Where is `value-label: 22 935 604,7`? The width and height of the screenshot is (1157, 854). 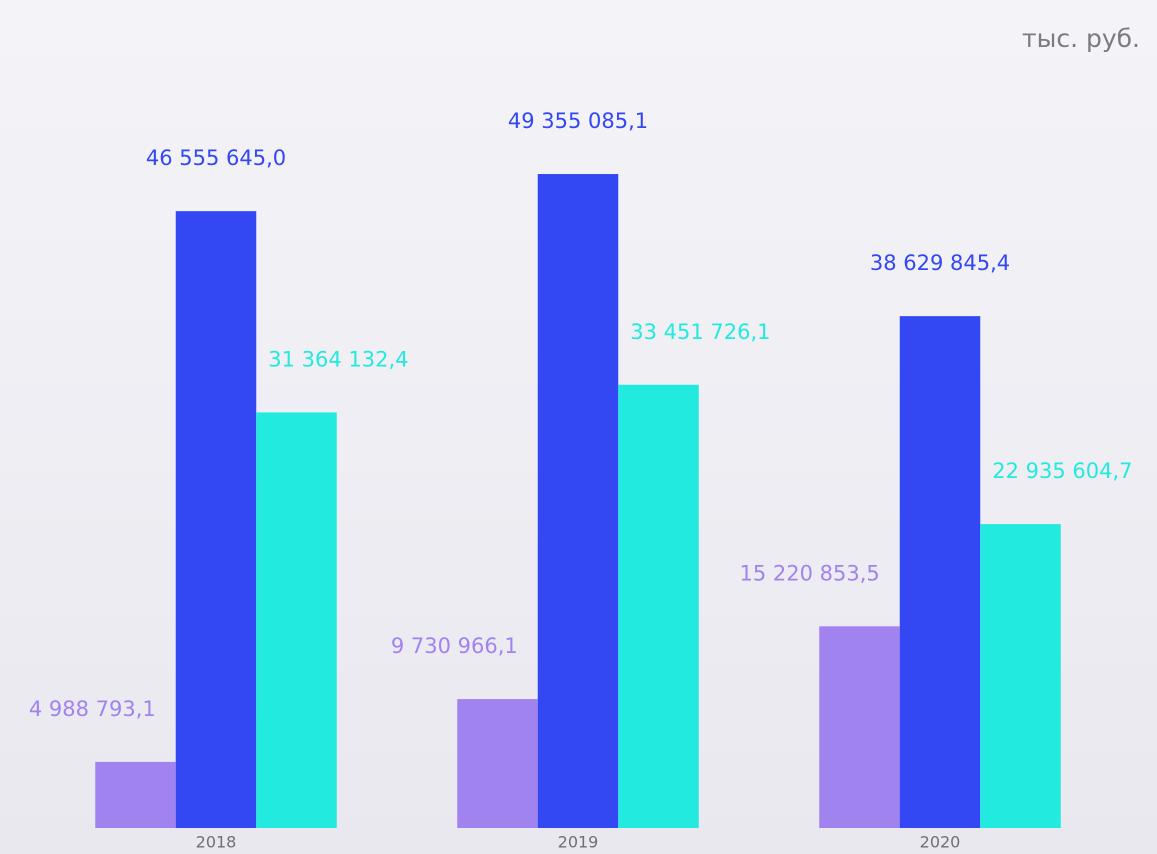 value-label: 22 935 604,7 is located at coordinates (1062, 471).